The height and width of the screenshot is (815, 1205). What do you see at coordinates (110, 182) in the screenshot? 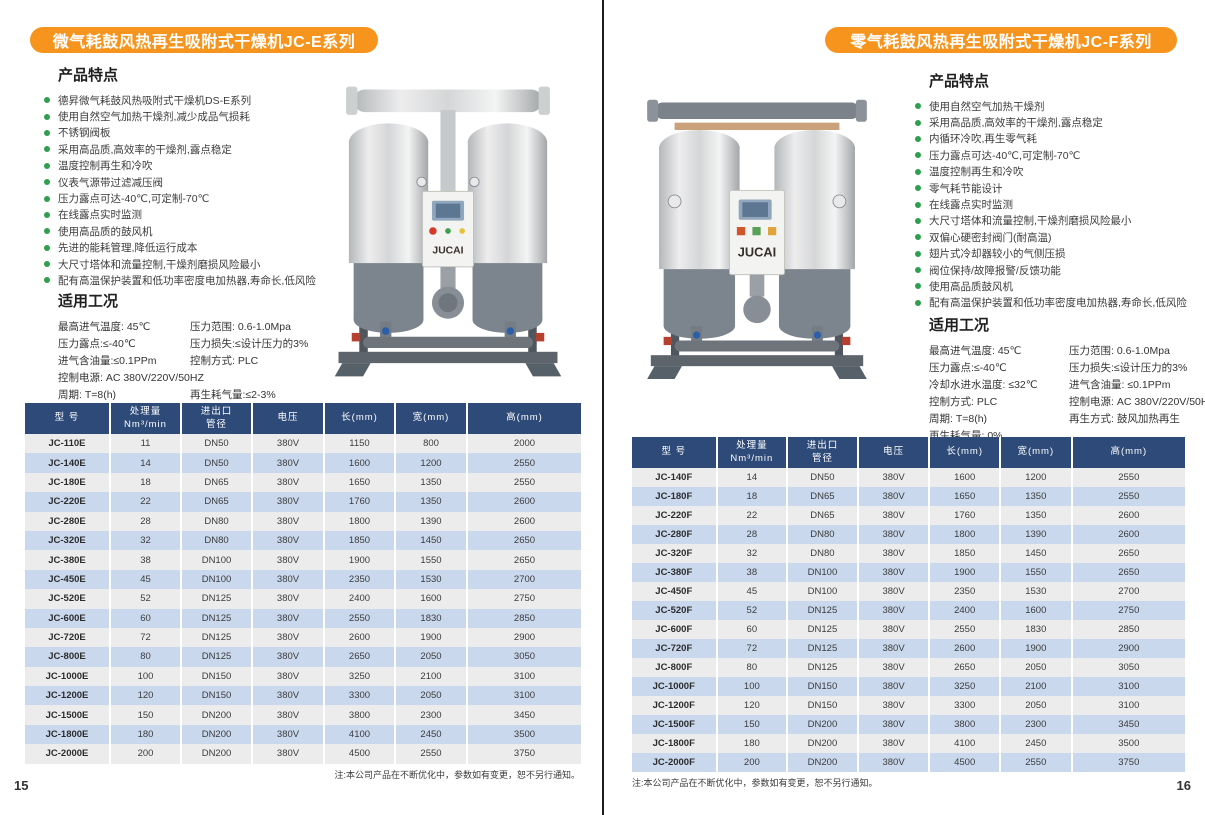
I see `feature-text: 仪表气源带过滤减压阀` at bounding box center [110, 182].